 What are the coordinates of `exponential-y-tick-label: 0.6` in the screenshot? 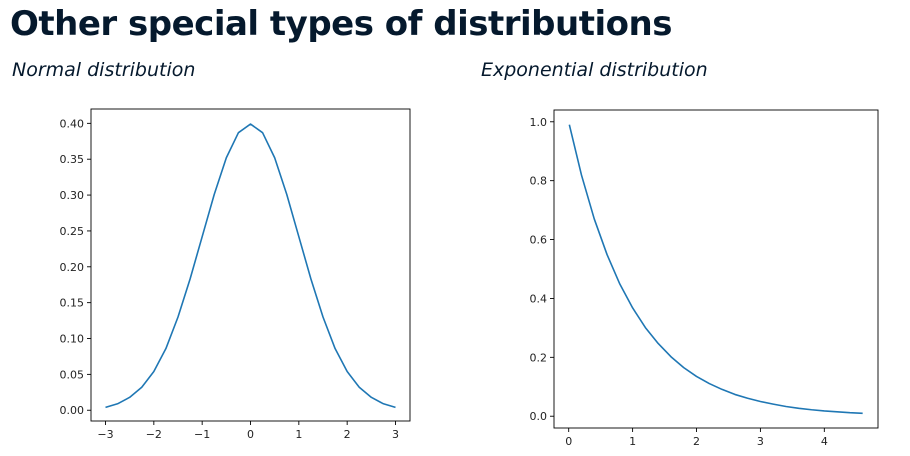 It's located at (539, 240).